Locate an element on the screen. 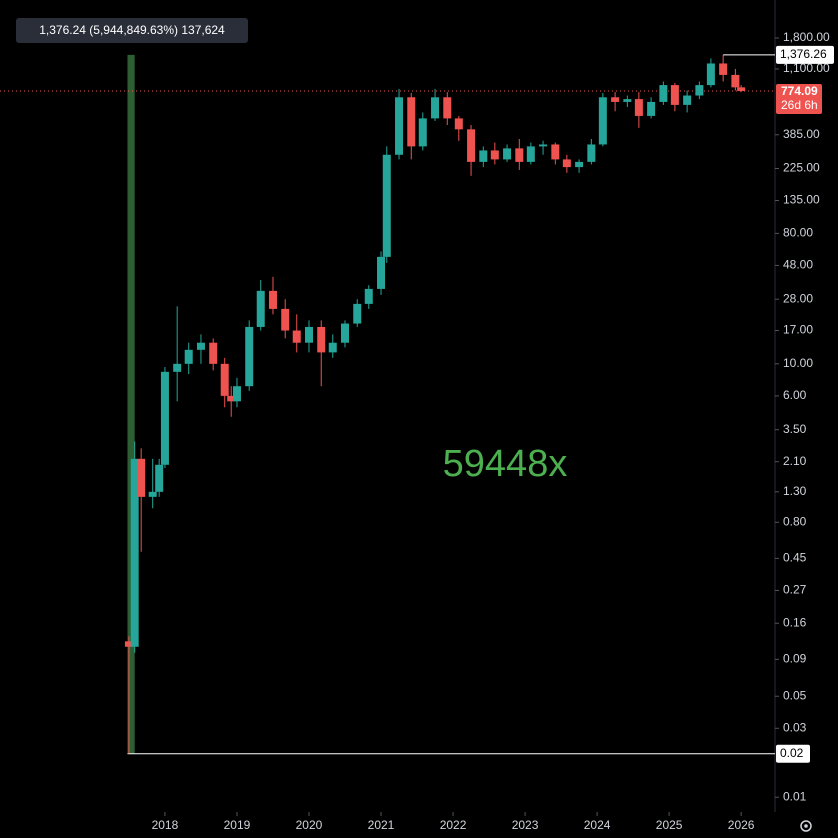  y-tick-label: 28.00 is located at coordinates (798, 298).